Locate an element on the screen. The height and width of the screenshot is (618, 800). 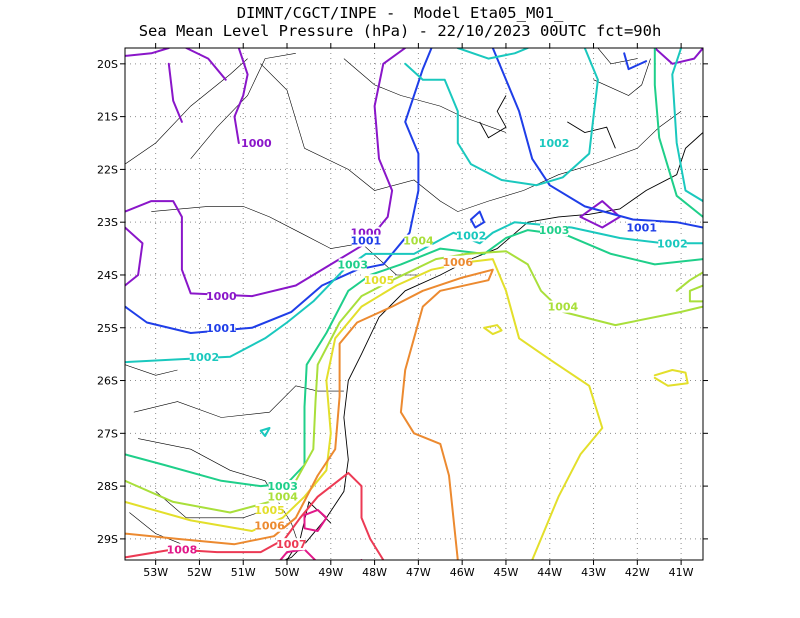
contour-label: 1008 is located at coordinates (182, 549).